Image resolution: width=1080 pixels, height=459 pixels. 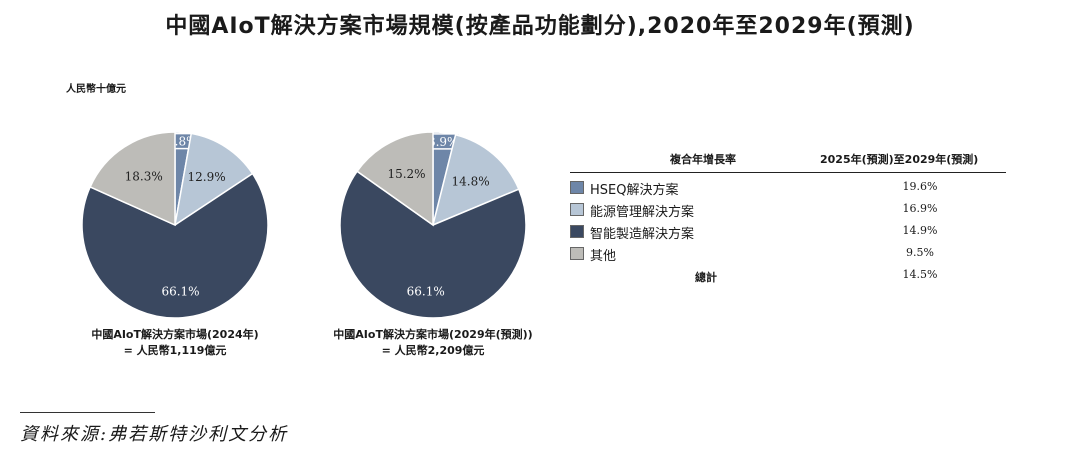 I want to click on pie-slice-other-2029, so click(x=395, y=179).